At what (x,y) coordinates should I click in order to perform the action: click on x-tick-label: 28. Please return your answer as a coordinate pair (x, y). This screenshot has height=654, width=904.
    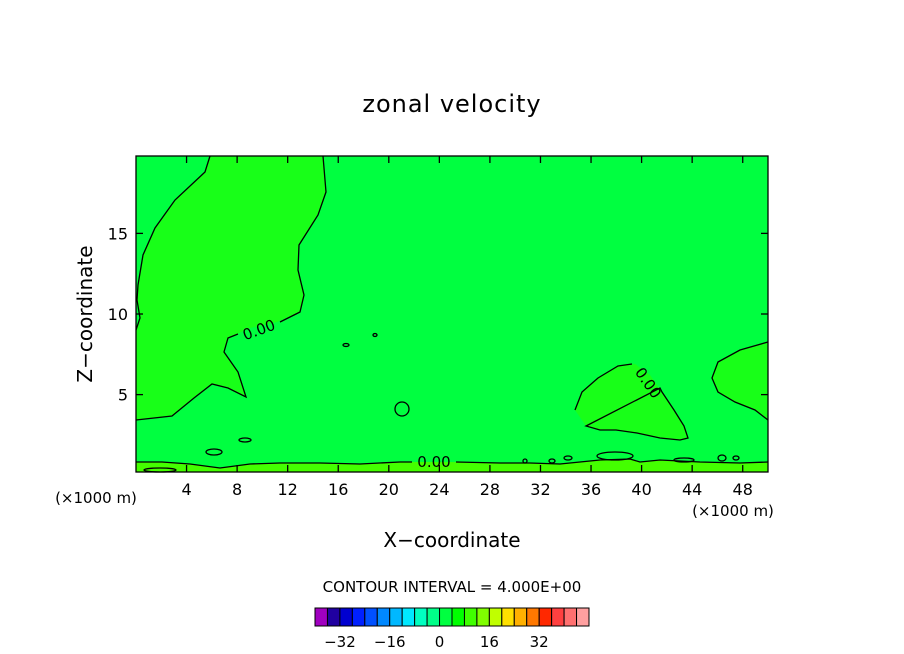
    Looking at the image, I should click on (490, 489).